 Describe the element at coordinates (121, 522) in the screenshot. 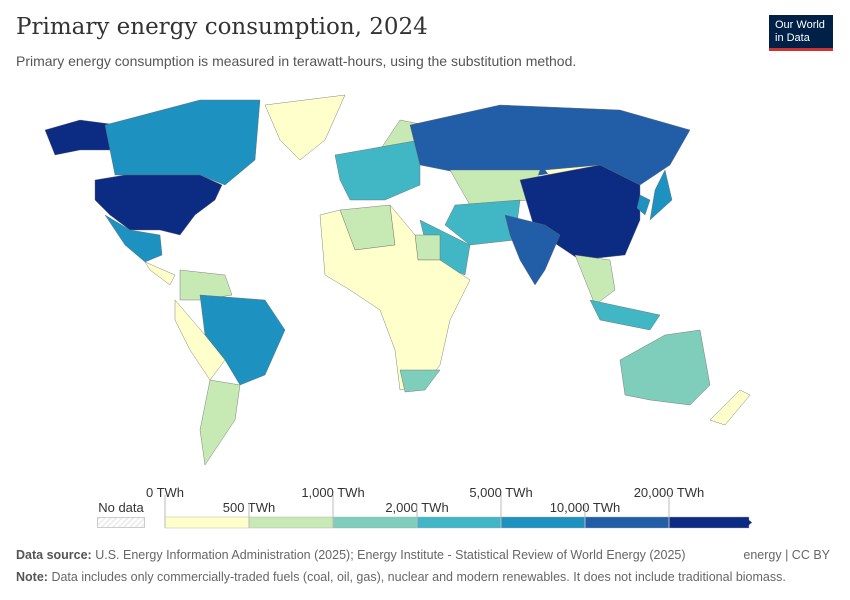

I see `legend-no-data-swatch` at that location.